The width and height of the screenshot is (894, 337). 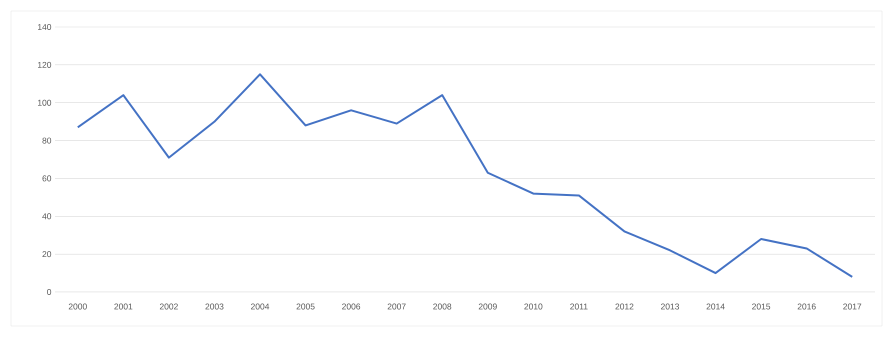 I want to click on x-tick-label: 2010, so click(x=533, y=307).